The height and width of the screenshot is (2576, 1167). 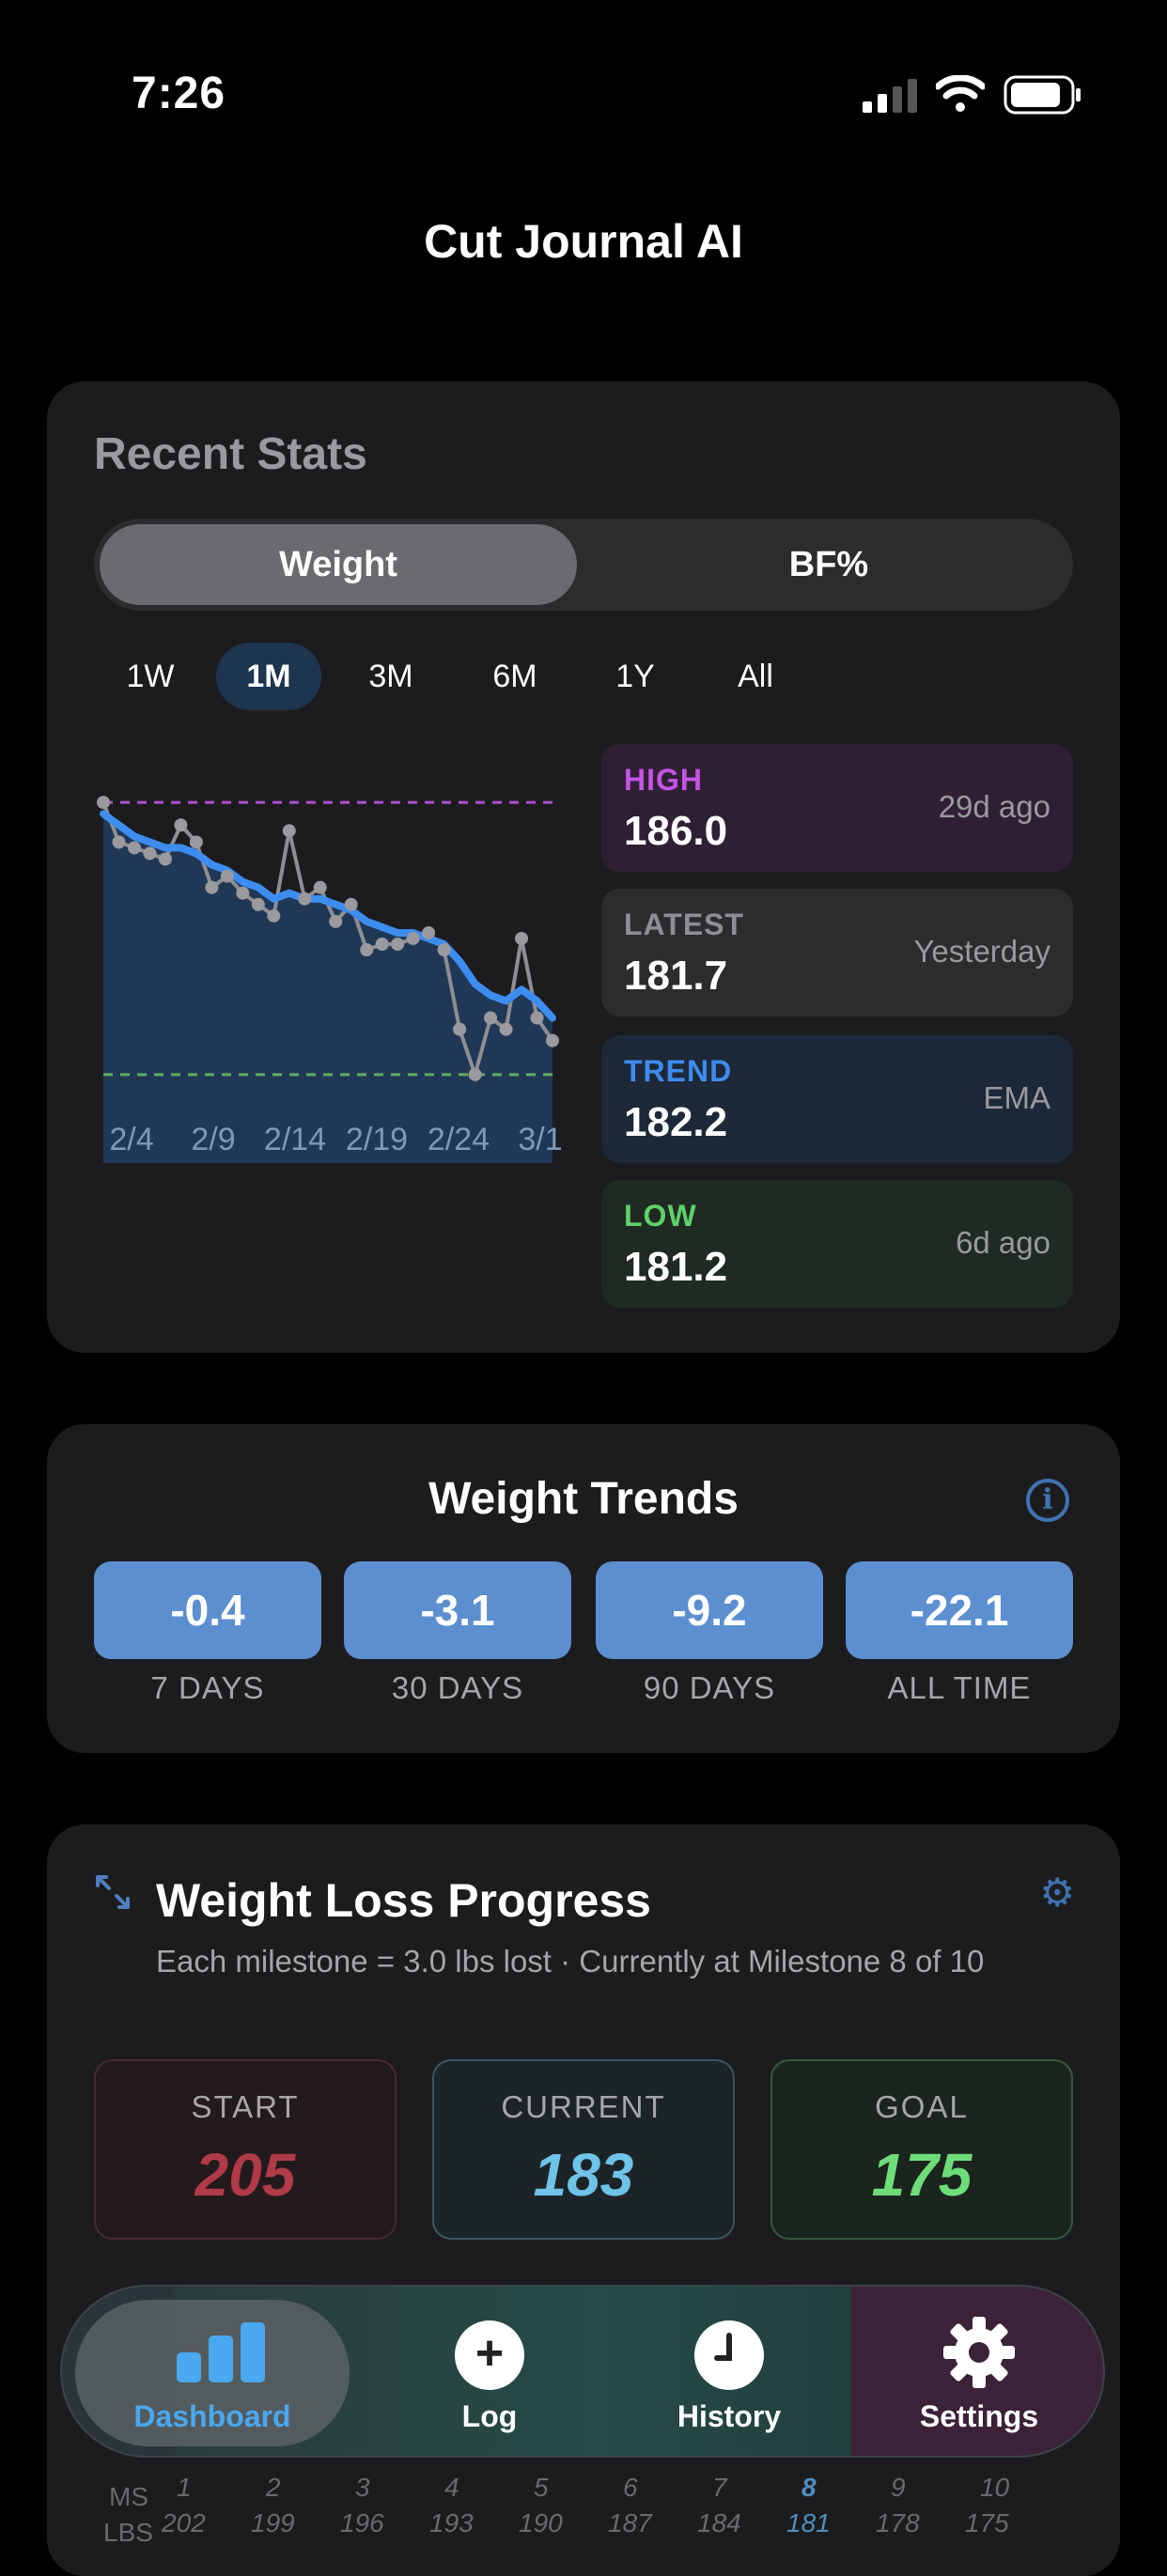 What do you see at coordinates (207, 1688) in the screenshot?
I see `trend-7d-label: 7 DAYS` at bounding box center [207, 1688].